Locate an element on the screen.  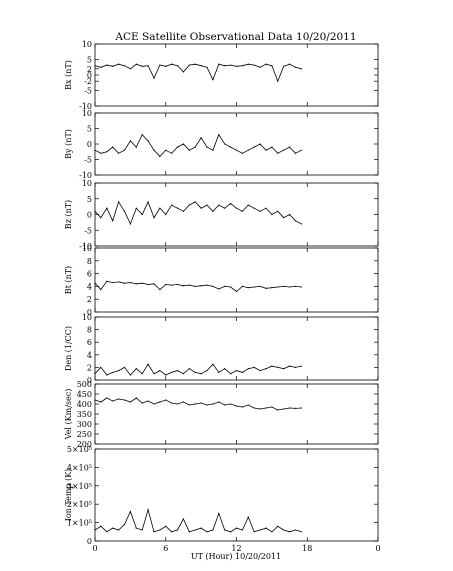
y-tick-label: 3×10⁵ is located at coordinates (79, 486).